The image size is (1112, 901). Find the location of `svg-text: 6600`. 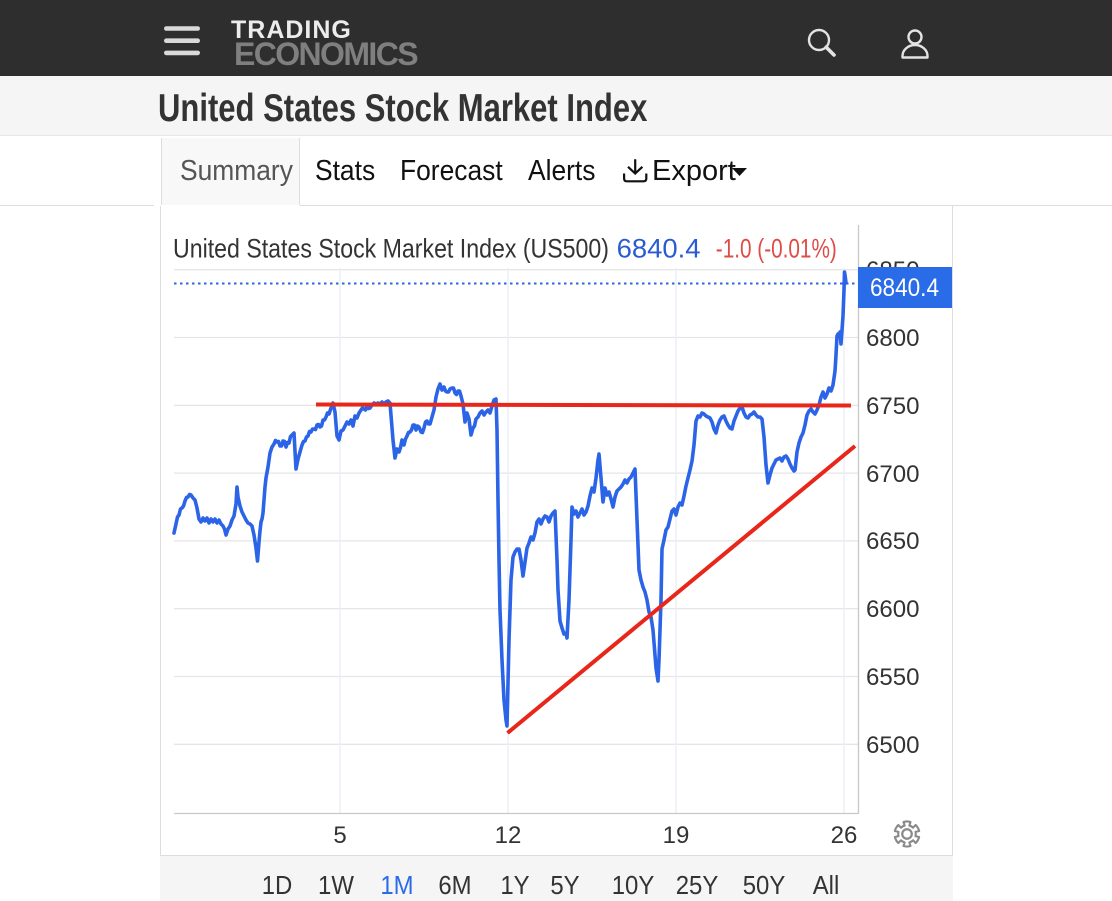

svg-text: 6600 is located at coordinates (893, 609).